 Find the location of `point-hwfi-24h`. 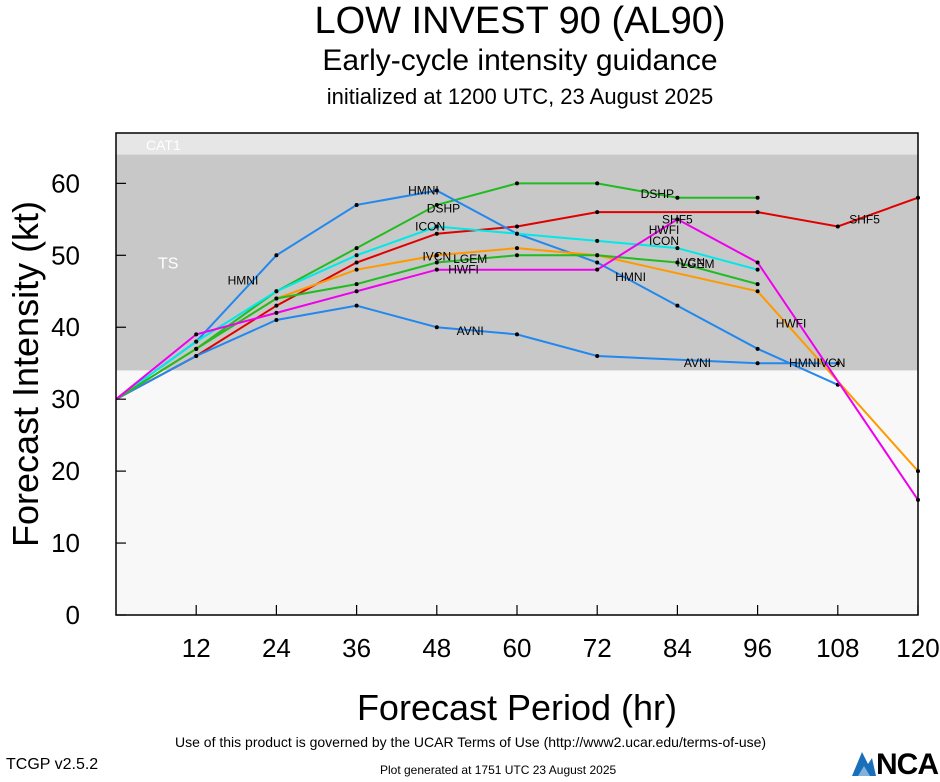

point-hwfi-24h is located at coordinates (276, 312).